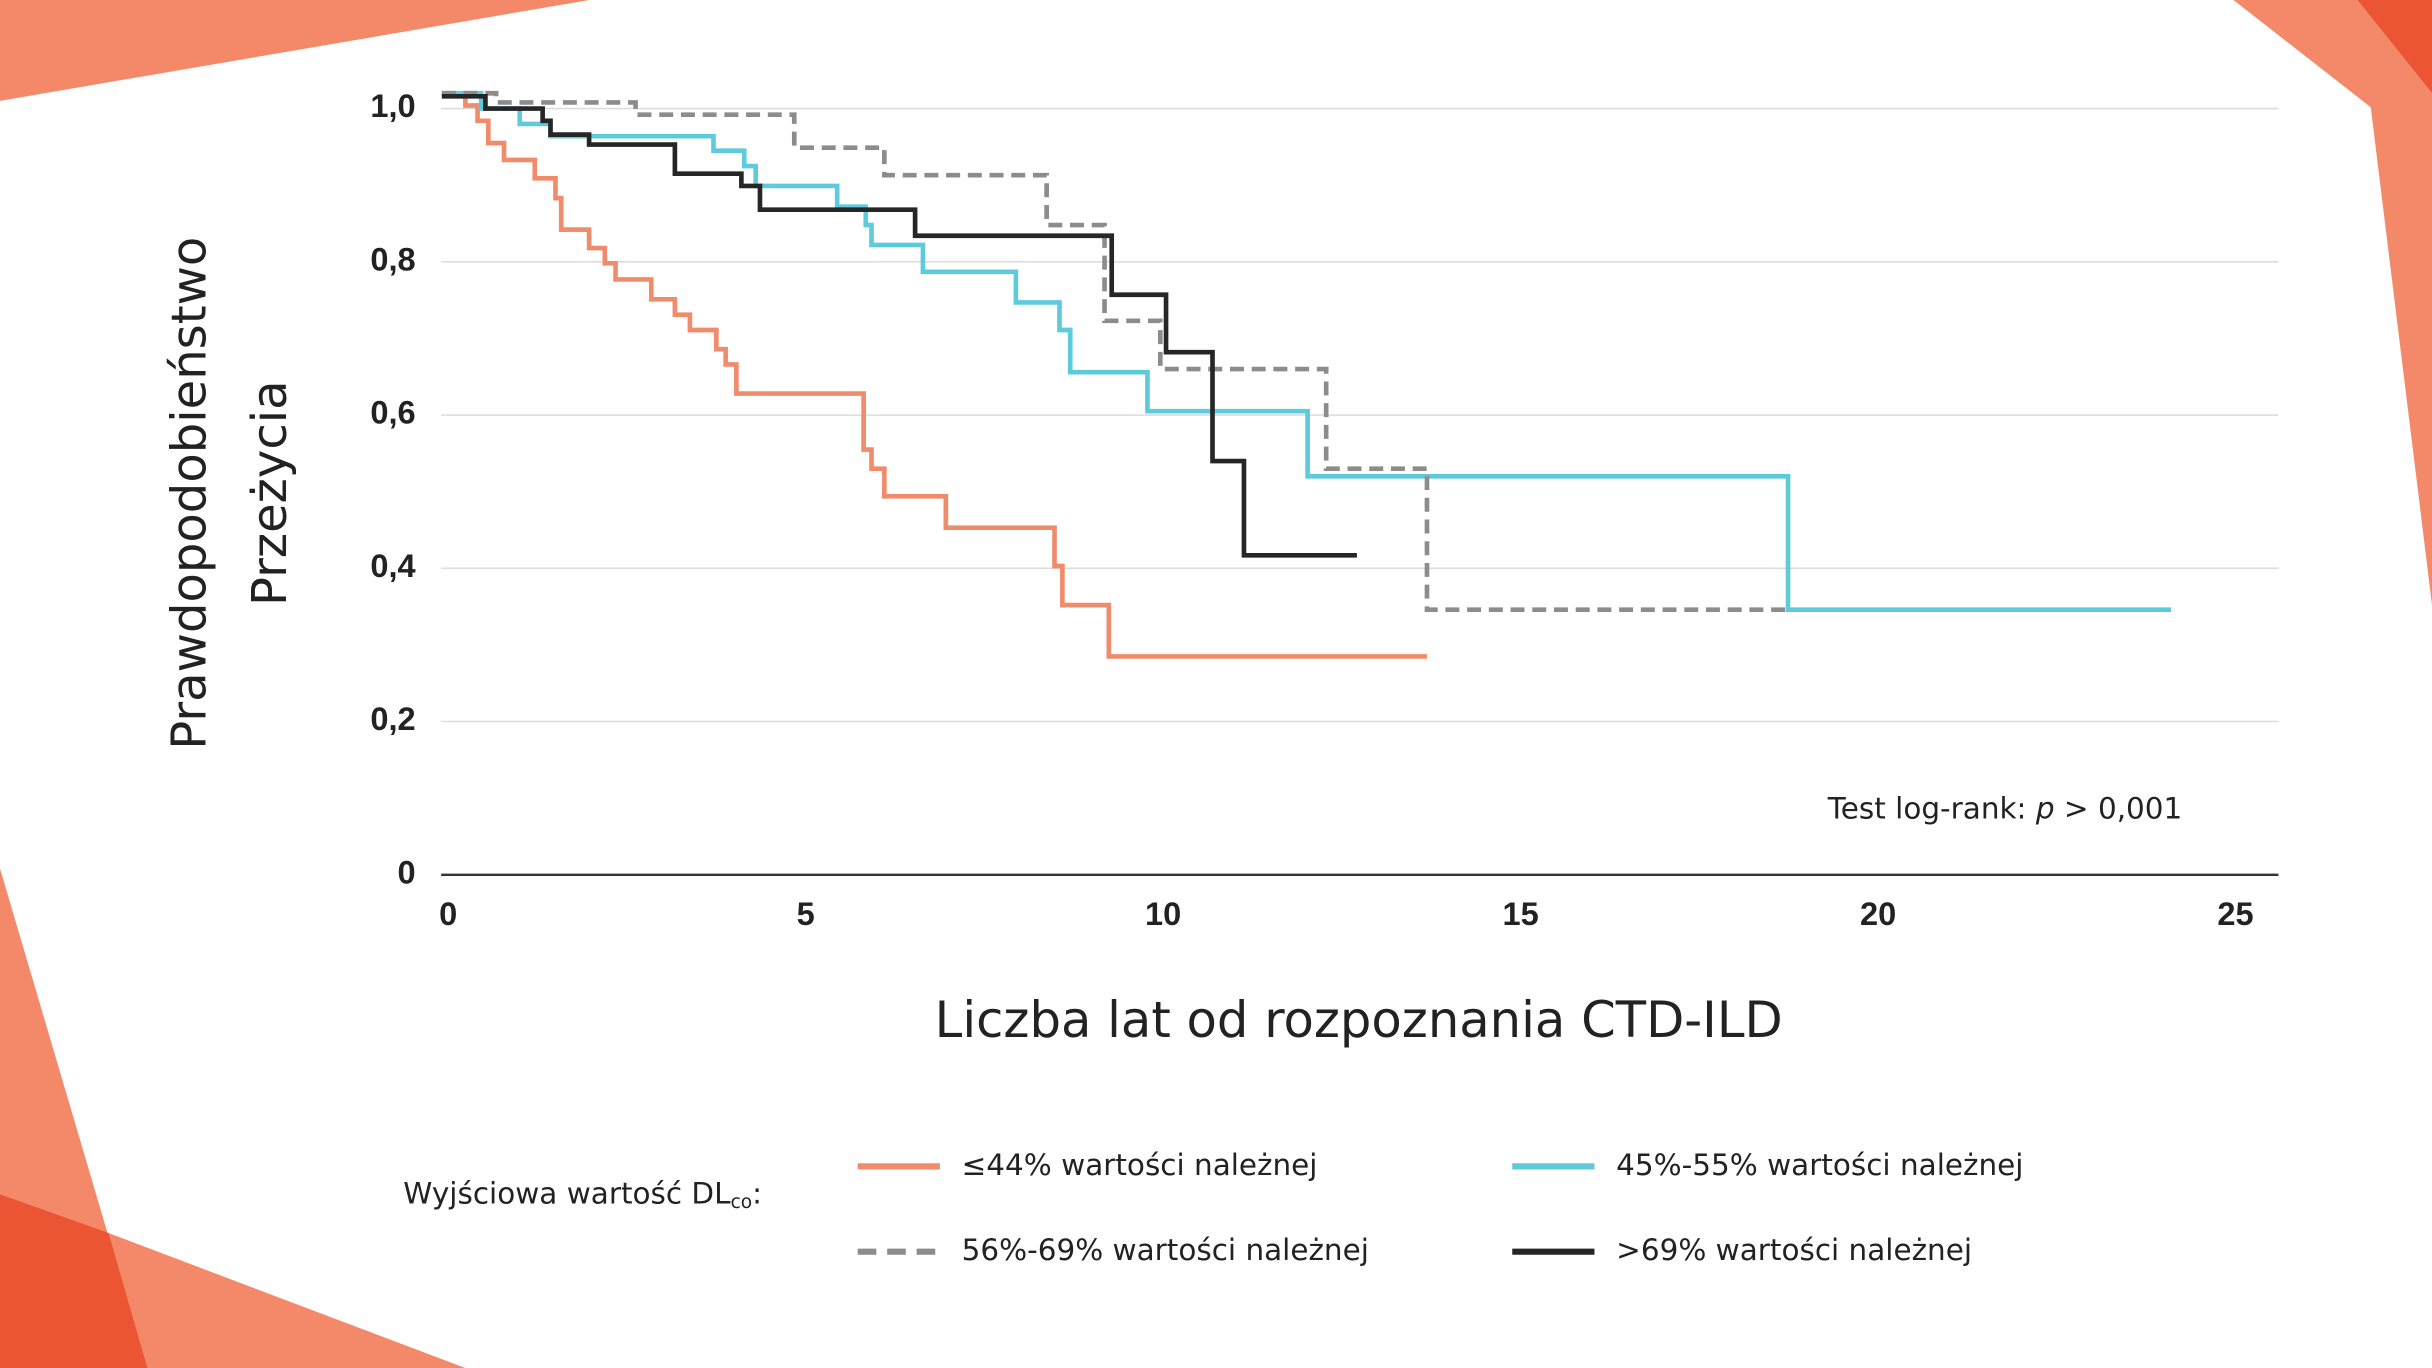  I want to click on y-tick-label: 0,2, so click(392, 719).